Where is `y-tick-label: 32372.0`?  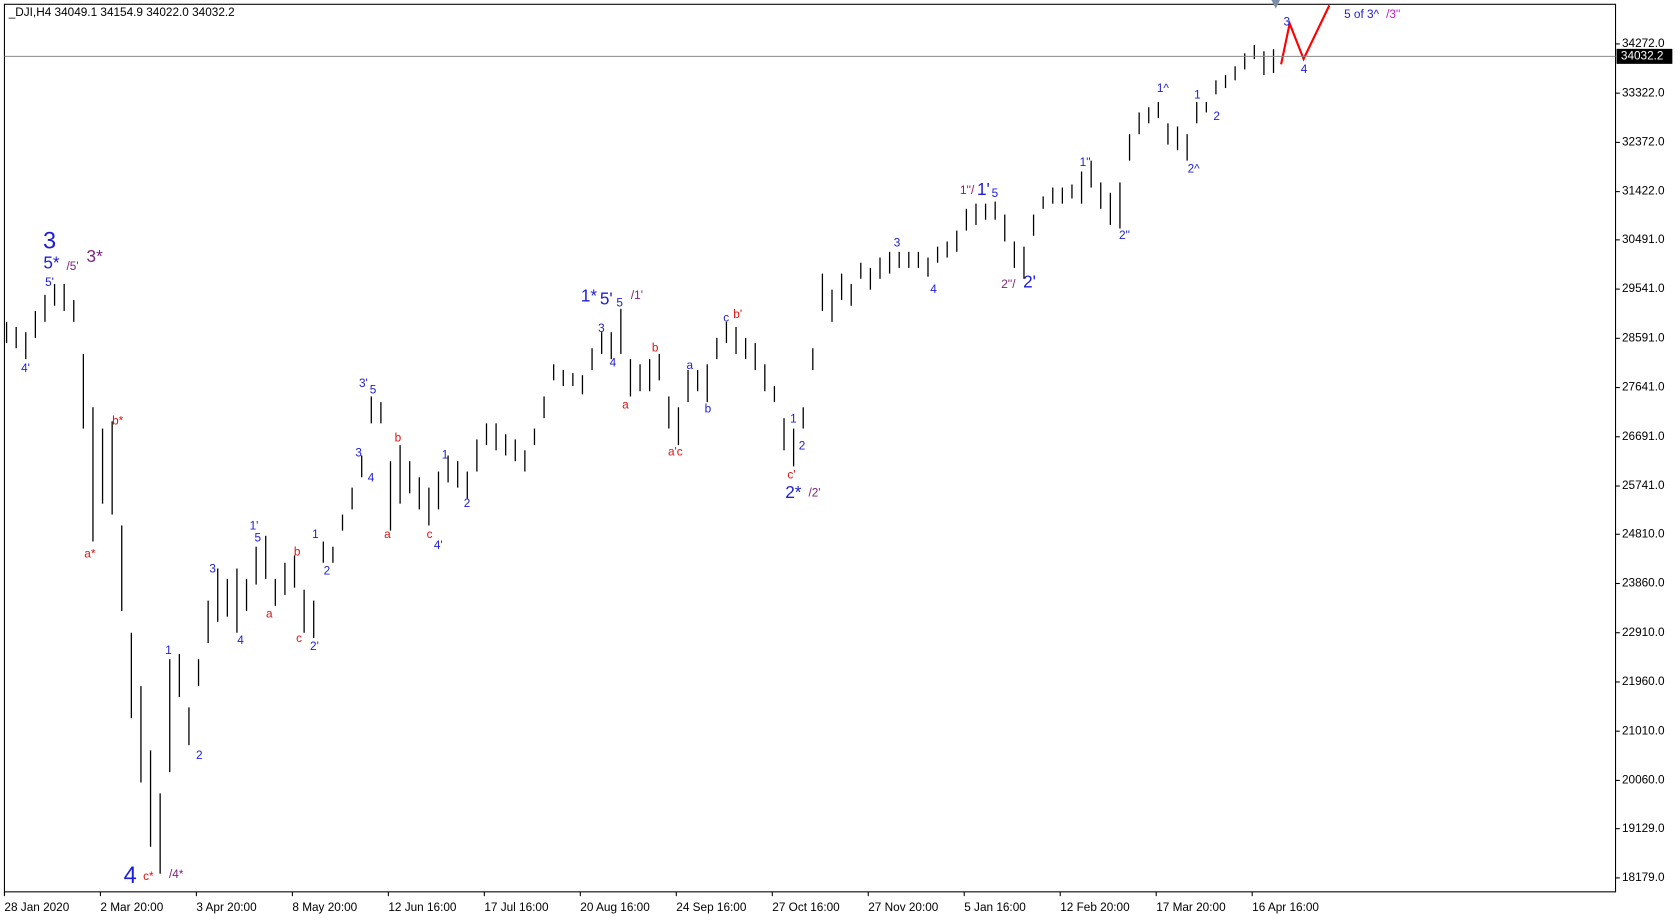 y-tick-label: 32372.0 is located at coordinates (1643, 142).